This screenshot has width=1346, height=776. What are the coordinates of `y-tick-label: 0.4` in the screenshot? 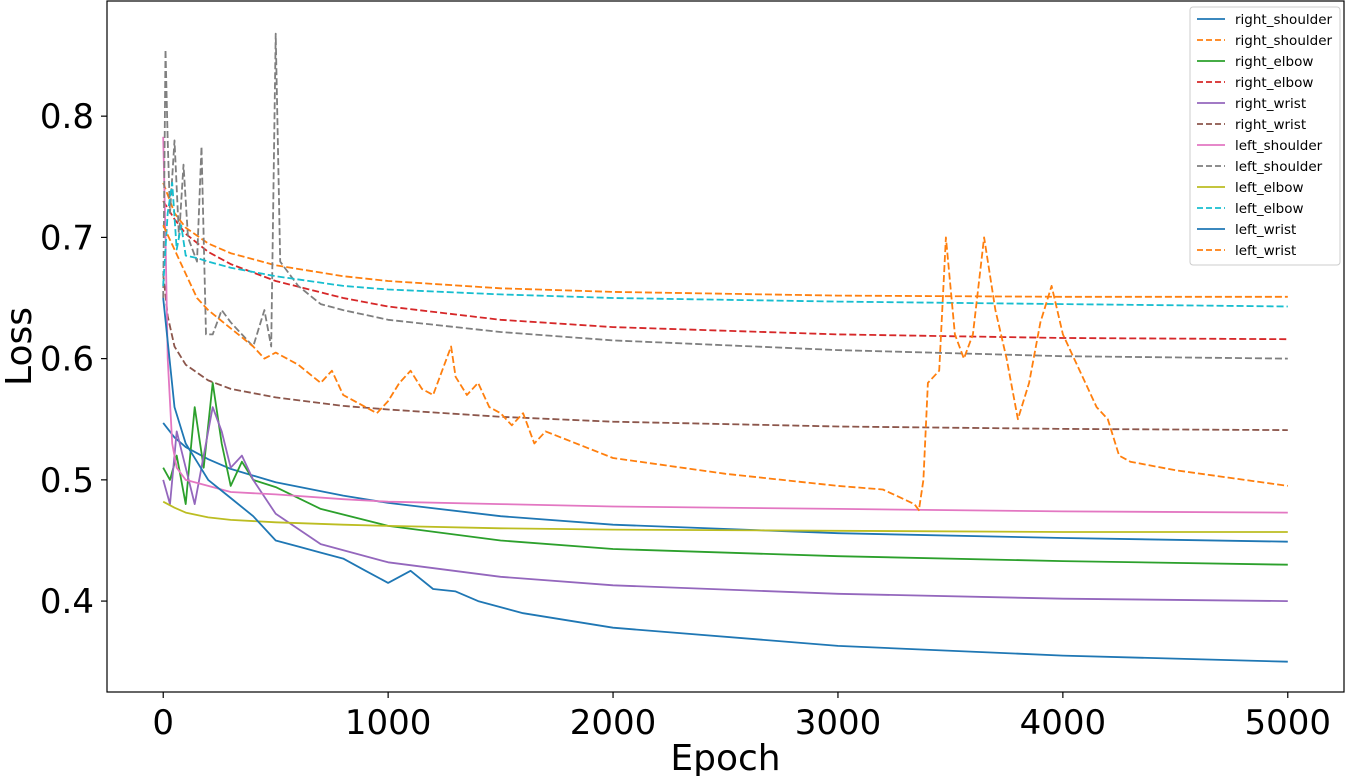 It's located at (67, 602).